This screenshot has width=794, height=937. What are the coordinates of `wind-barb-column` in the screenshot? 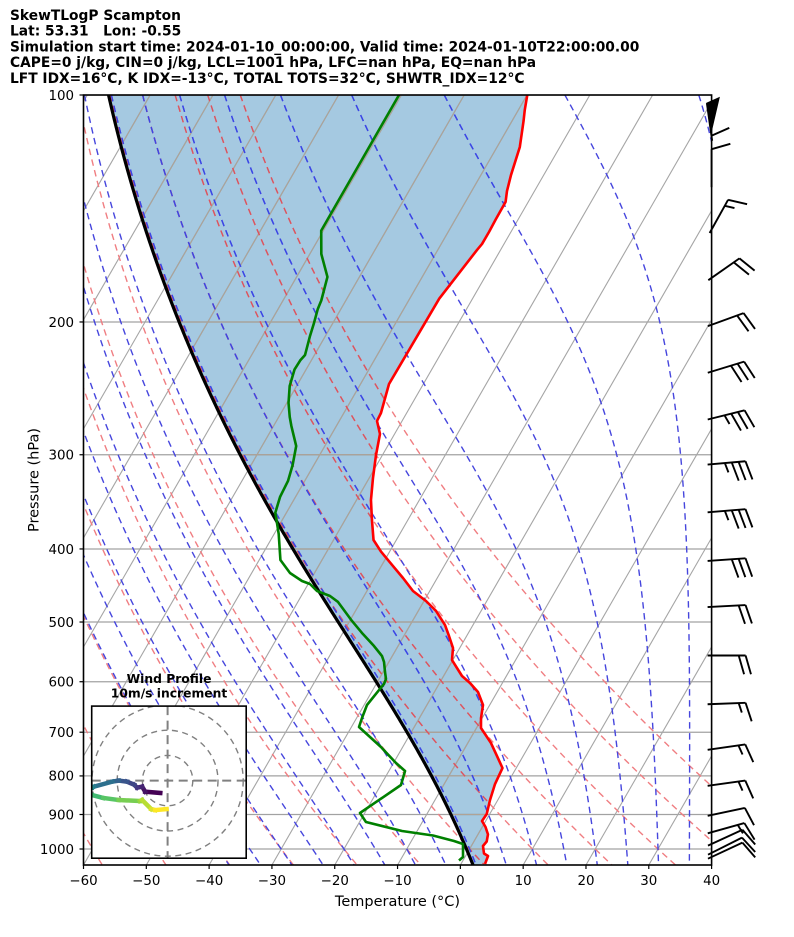 It's located at (730, 478).